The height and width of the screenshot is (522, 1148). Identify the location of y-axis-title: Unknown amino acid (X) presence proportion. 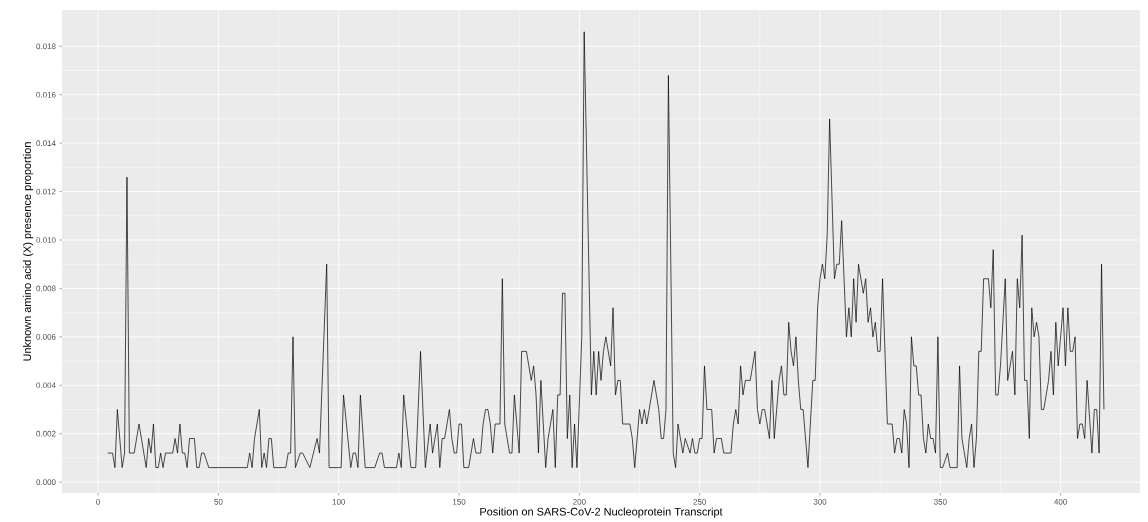
(28, 251).